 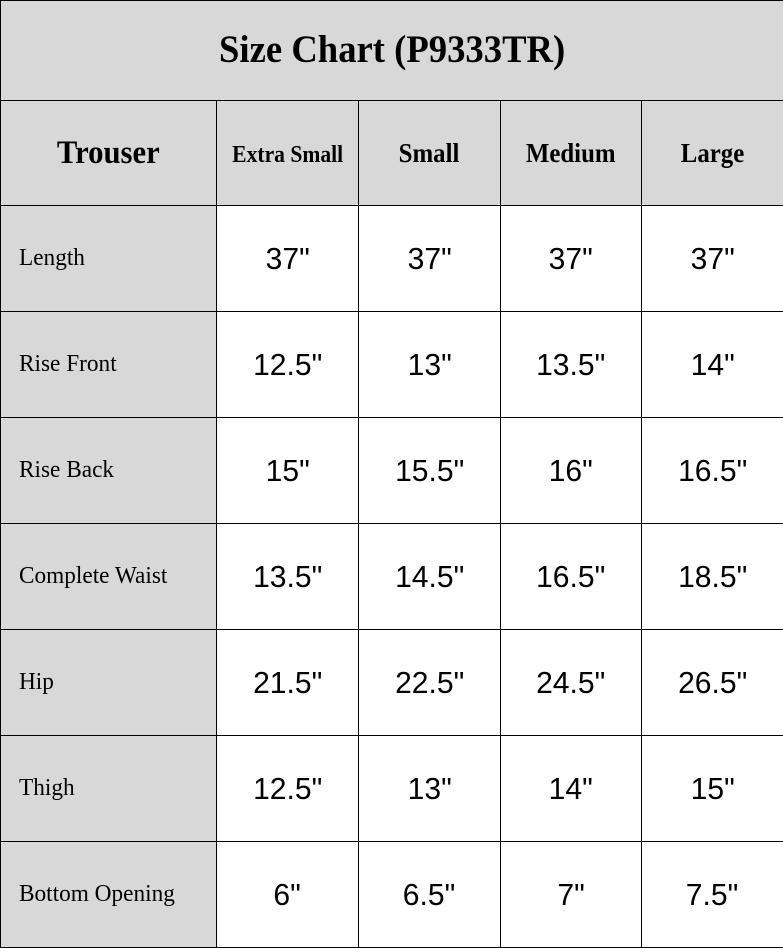 I want to click on title-row: Size Chart (P9333TR), so click(x=392, y=51).